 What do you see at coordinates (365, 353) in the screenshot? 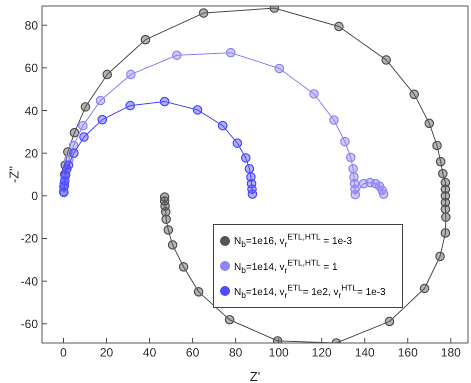
I see `x-tick-label: 140` at bounding box center [365, 353].